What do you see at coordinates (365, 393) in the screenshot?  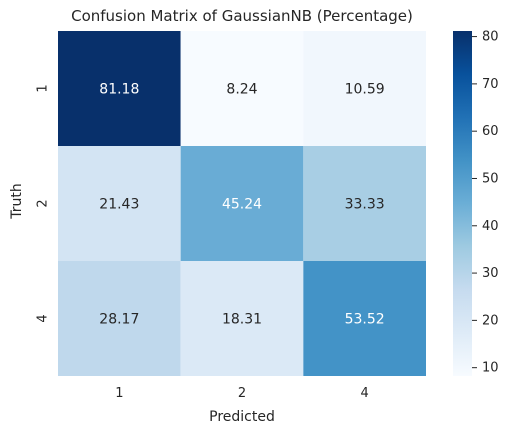 I see `x-tick-label-4: 4` at bounding box center [365, 393].